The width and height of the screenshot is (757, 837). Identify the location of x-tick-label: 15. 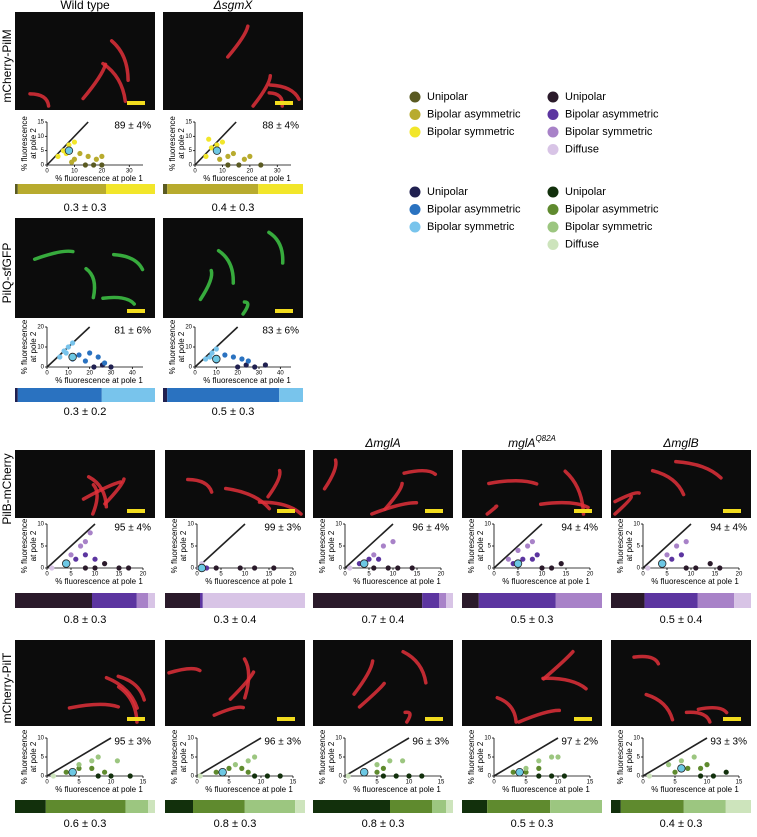
(566, 575).